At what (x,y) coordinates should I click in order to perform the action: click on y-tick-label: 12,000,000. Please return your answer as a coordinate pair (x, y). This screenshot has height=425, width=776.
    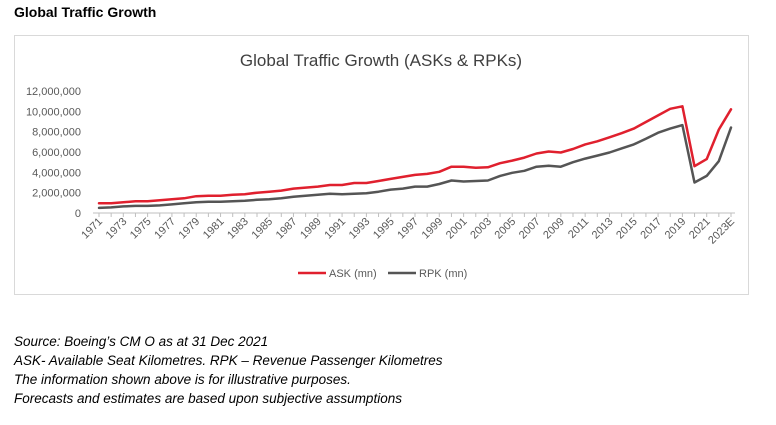
    Looking at the image, I should click on (53, 92).